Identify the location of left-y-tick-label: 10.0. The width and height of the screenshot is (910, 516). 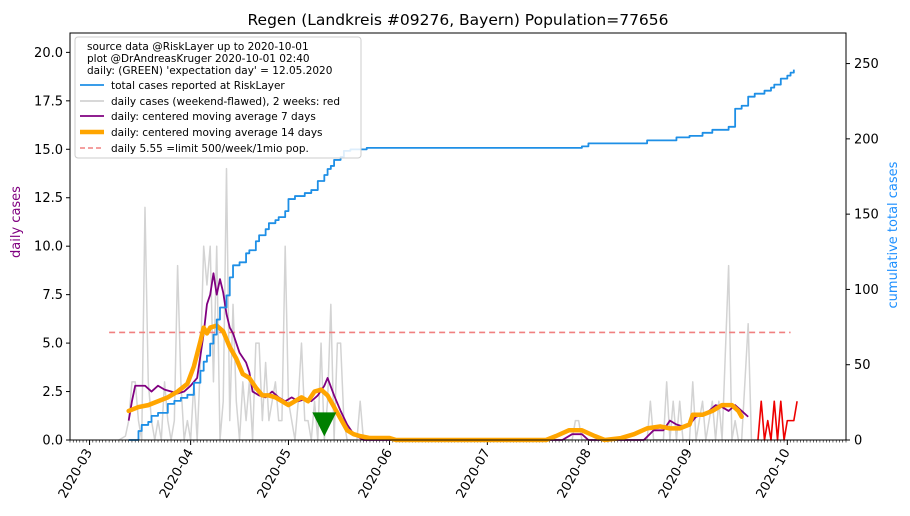
(48, 247).